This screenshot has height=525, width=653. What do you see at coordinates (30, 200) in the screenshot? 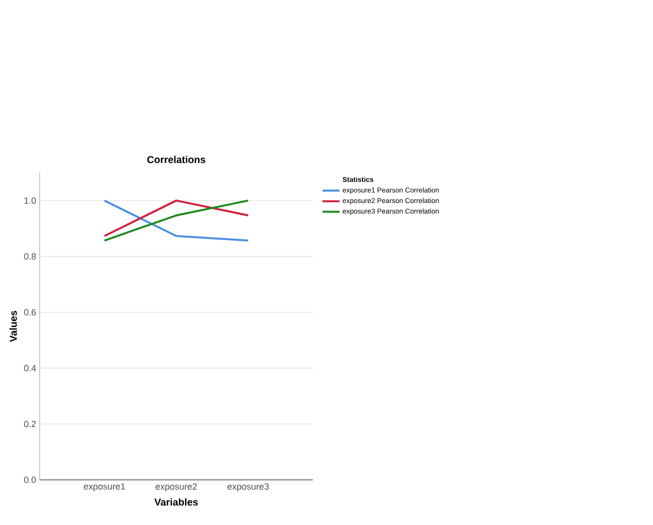
I see `y-tick-label: 1.0` at bounding box center [30, 200].